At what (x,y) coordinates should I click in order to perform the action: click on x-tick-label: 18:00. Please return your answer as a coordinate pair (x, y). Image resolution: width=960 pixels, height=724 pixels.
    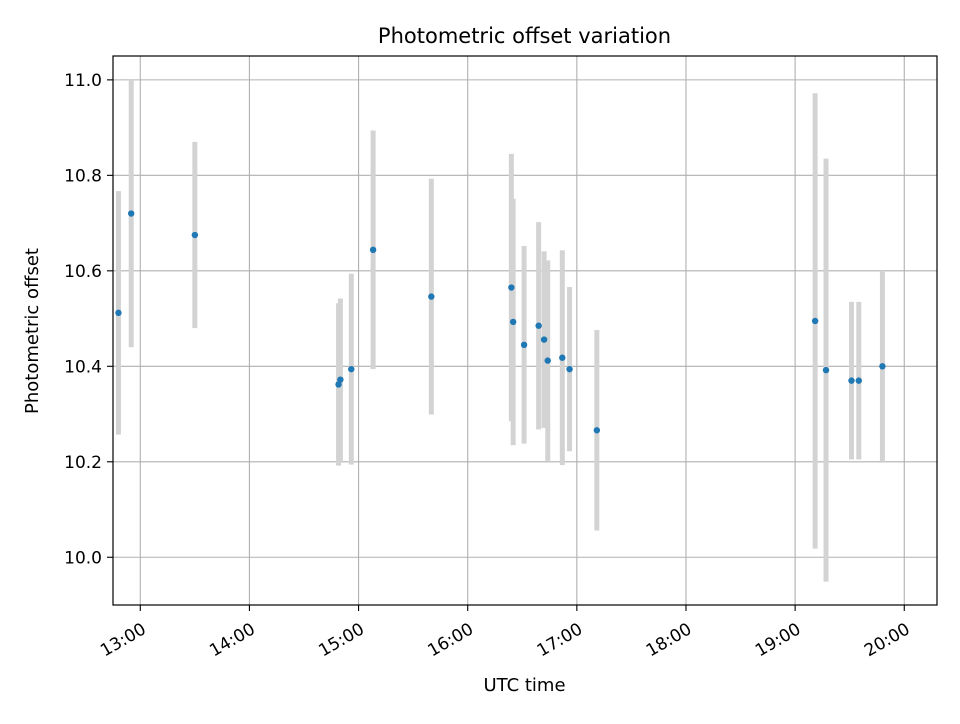
    Looking at the image, I should click on (669, 640).